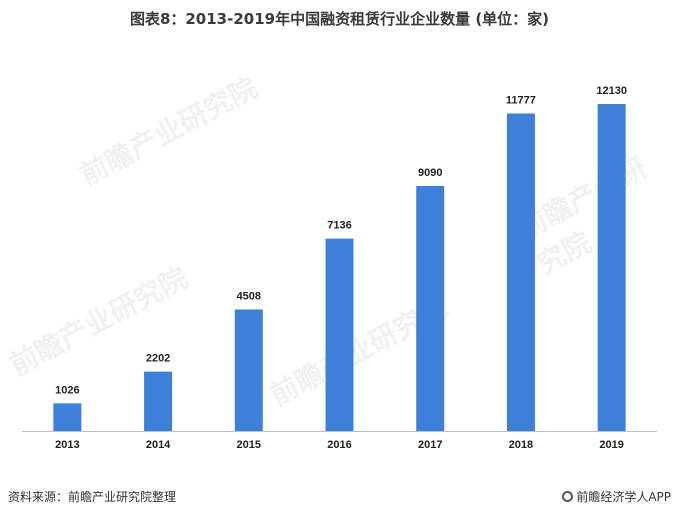 The height and width of the screenshot is (516, 679). I want to click on data-label-2013: 1026, so click(67, 390).